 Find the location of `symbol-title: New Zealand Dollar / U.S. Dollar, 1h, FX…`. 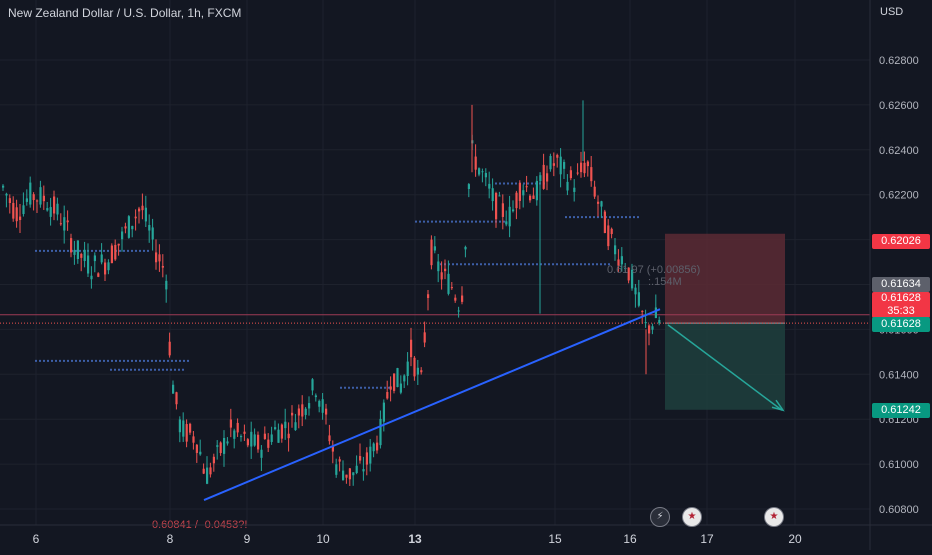

symbol-title: New Zealand Dollar / U.S. Dollar, 1h, FX… is located at coordinates (125, 13).